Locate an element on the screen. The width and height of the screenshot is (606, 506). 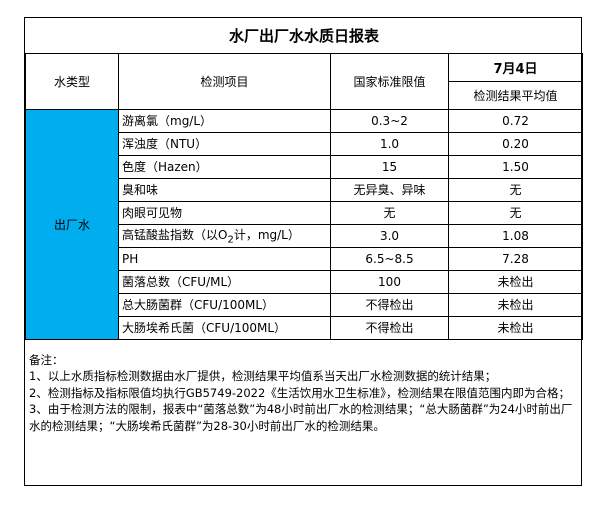
table-row: 色度（Hazen） 15 1.50 is located at coordinates (305, 166).